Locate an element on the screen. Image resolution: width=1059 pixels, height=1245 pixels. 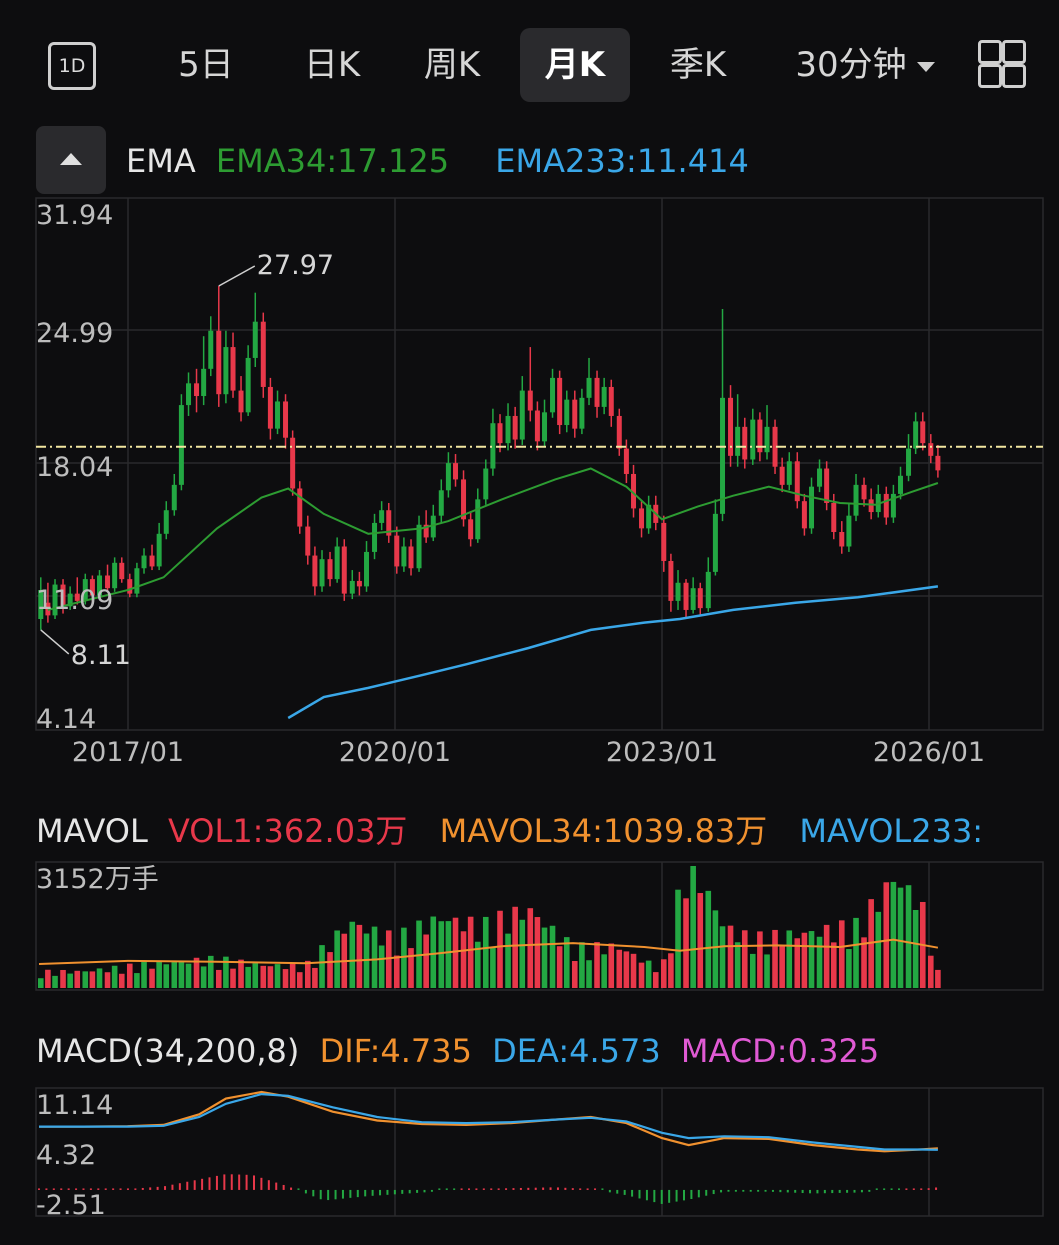
ema34-legend: EMA34:17.125 is located at coordinates (332, 161).